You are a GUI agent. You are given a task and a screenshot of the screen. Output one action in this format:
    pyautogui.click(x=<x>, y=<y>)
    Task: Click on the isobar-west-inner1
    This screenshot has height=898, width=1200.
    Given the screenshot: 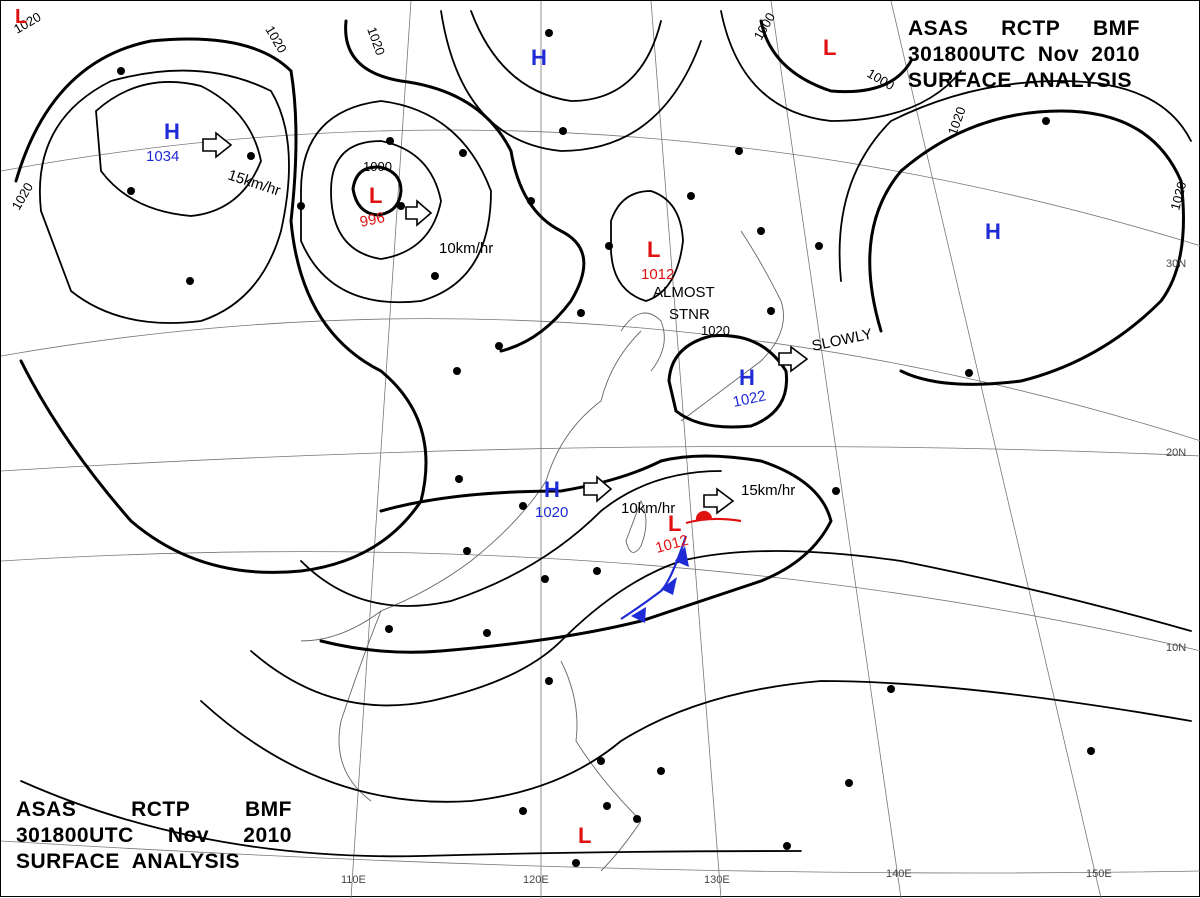 What is the action you would take?
    pyautogui.click(x=178, y=149)
    